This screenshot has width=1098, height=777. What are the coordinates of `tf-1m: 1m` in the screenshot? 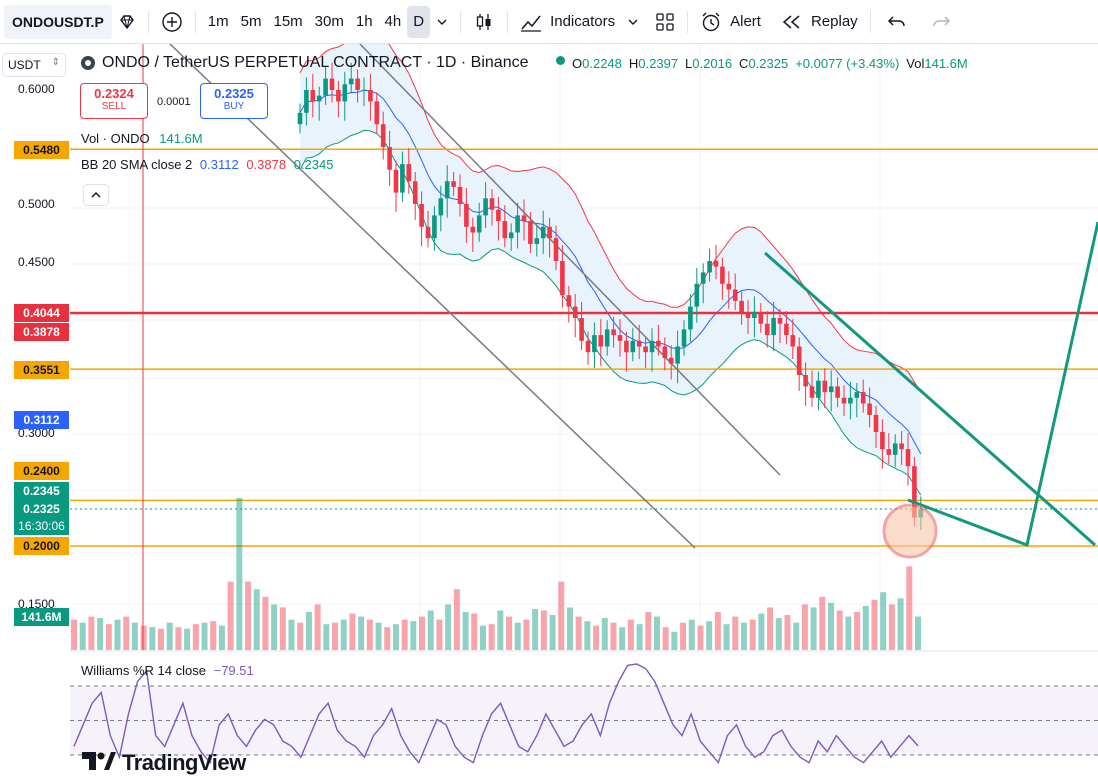 It's located at (218, 21).